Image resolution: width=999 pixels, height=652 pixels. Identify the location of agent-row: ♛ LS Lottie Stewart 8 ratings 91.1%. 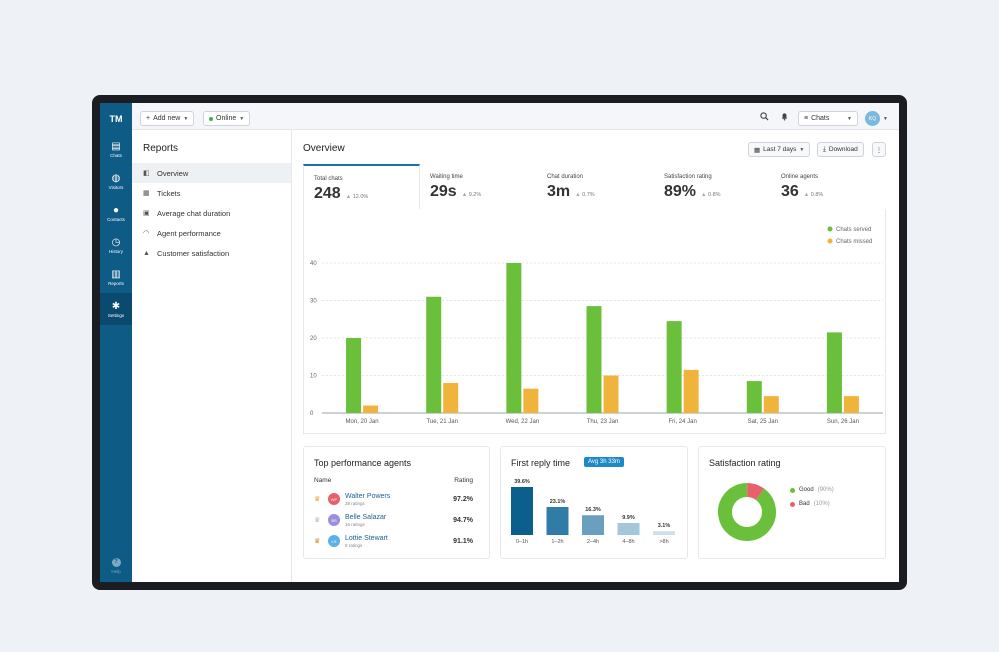
(393, 541).